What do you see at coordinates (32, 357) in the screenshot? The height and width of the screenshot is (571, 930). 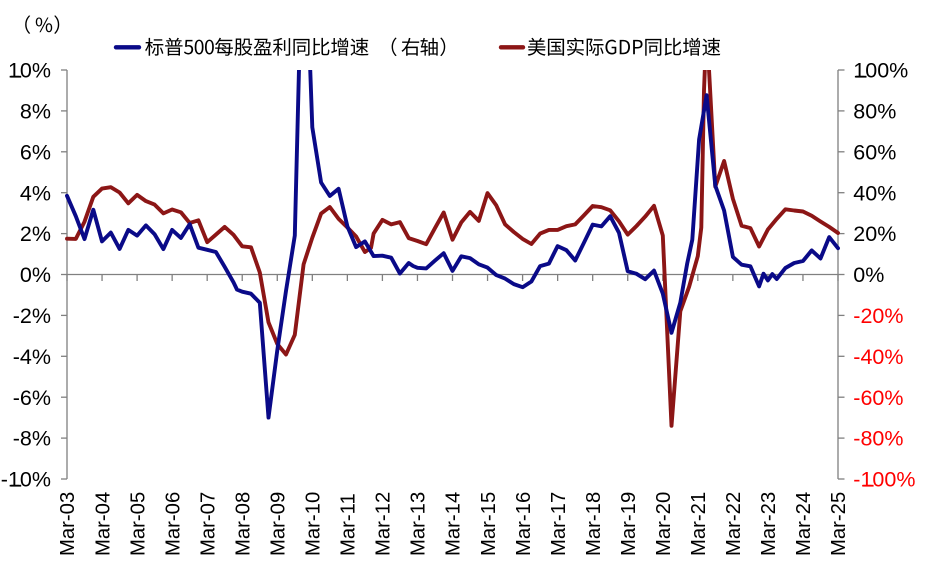 I see `svg-text: -4%` at bounding box center [32, 357].